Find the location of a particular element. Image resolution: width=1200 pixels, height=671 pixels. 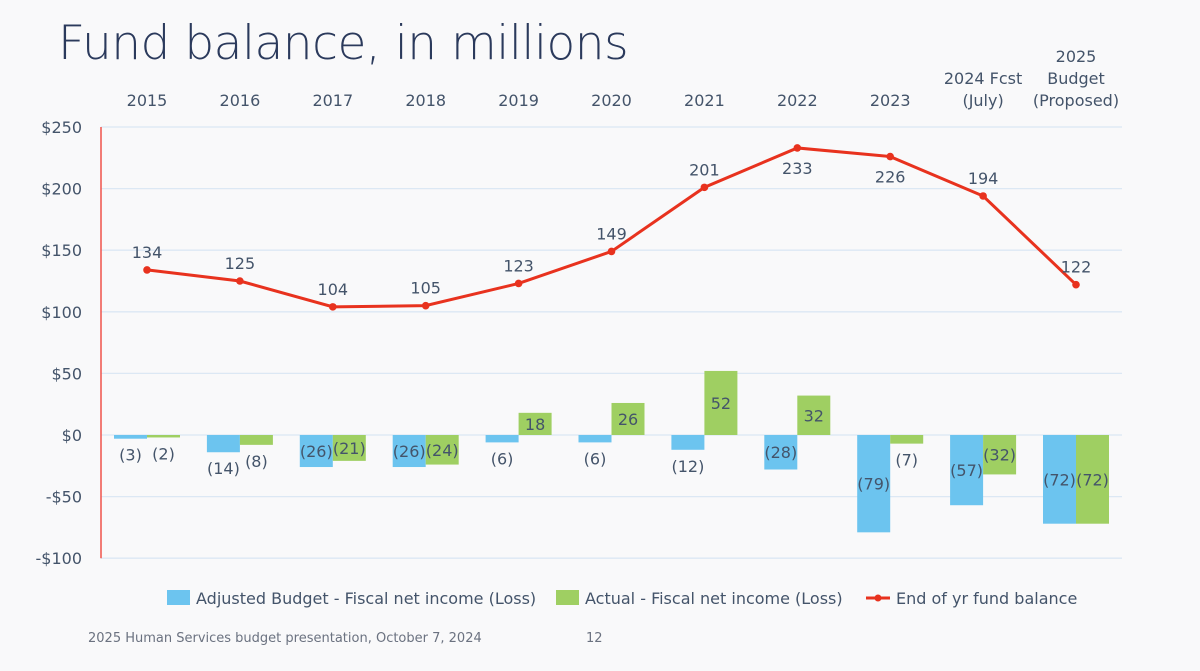

x-category-label: 2024 Fcst is located at coordinates (983, 78).